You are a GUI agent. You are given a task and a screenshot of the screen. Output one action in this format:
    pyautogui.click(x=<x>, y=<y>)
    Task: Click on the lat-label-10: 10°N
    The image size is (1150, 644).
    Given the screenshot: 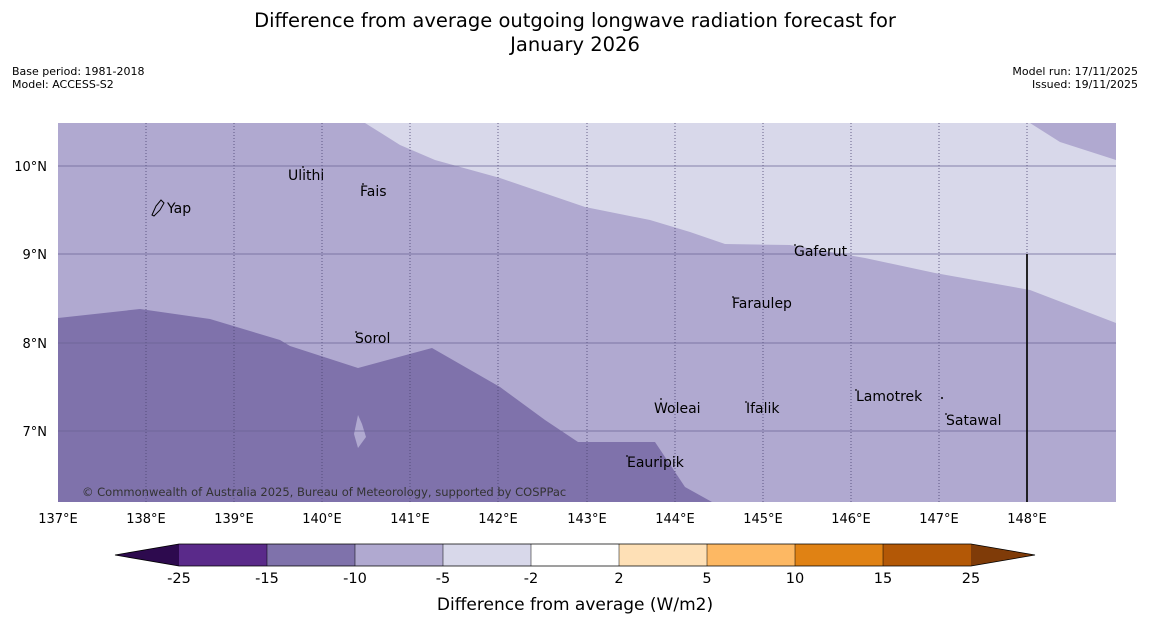 What is the action you would take?
    pyautogui.click(x=30, y=167)
    